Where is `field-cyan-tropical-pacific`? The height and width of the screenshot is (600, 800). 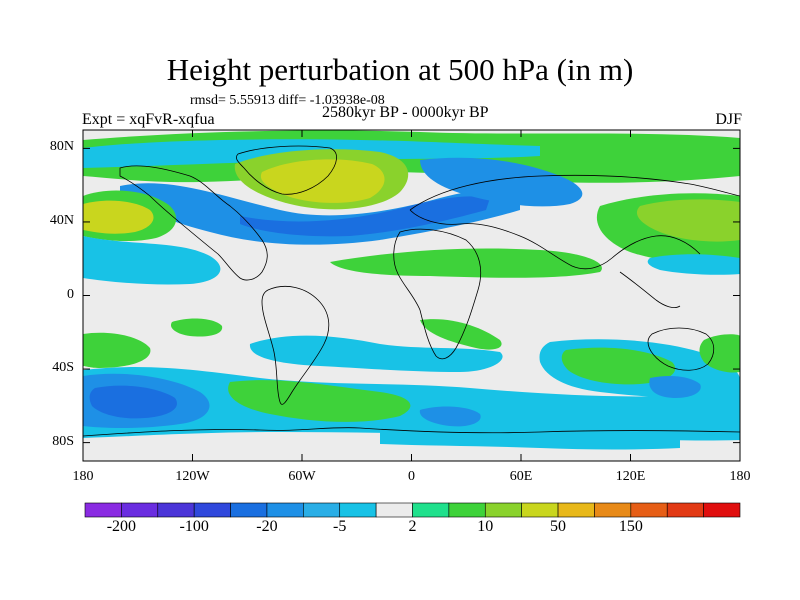
field-cyan-tropical-pacific is located at coordinates (693, 264).